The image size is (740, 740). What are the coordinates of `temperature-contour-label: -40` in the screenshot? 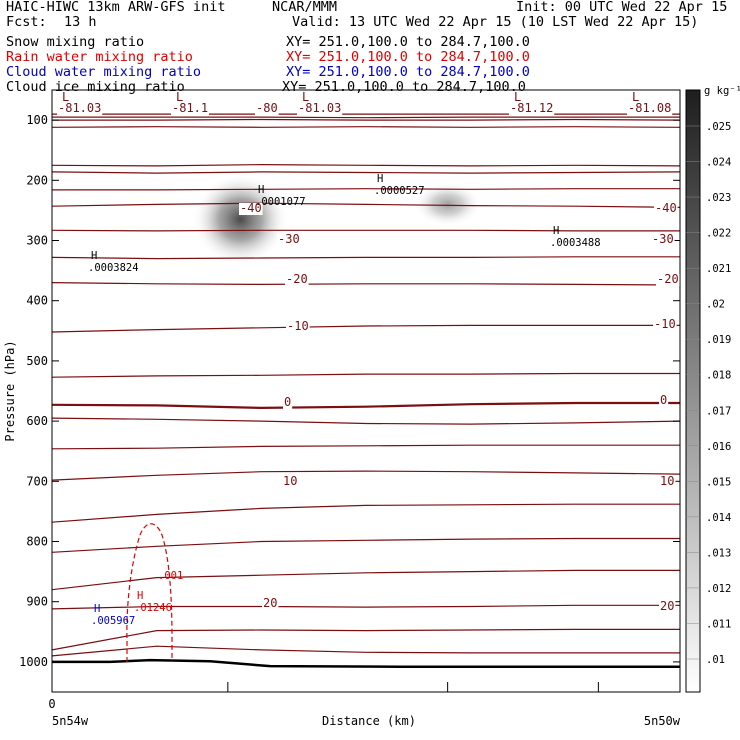 It's located at (251, 208).